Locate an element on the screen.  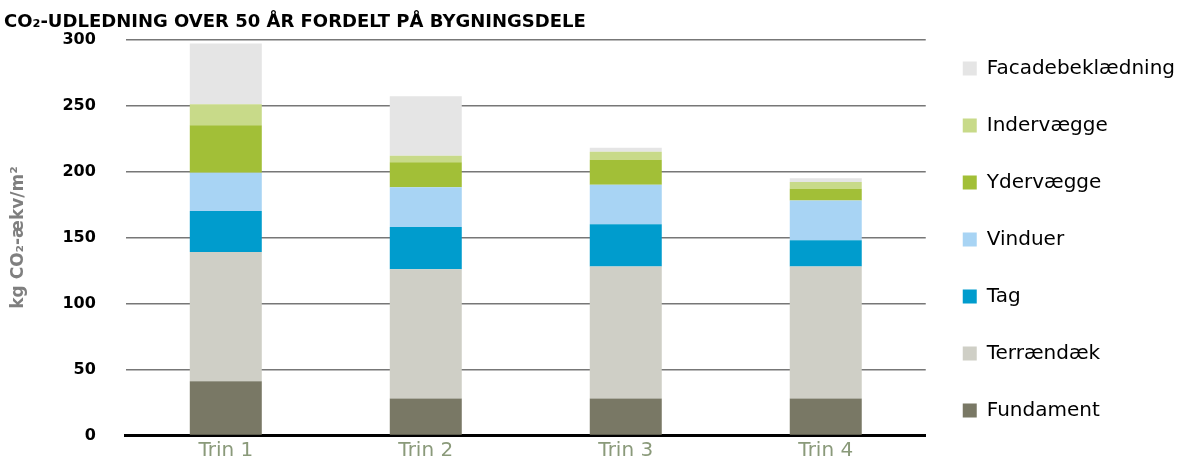
y-tick-label: 50 is located at coordinates (84, 368).